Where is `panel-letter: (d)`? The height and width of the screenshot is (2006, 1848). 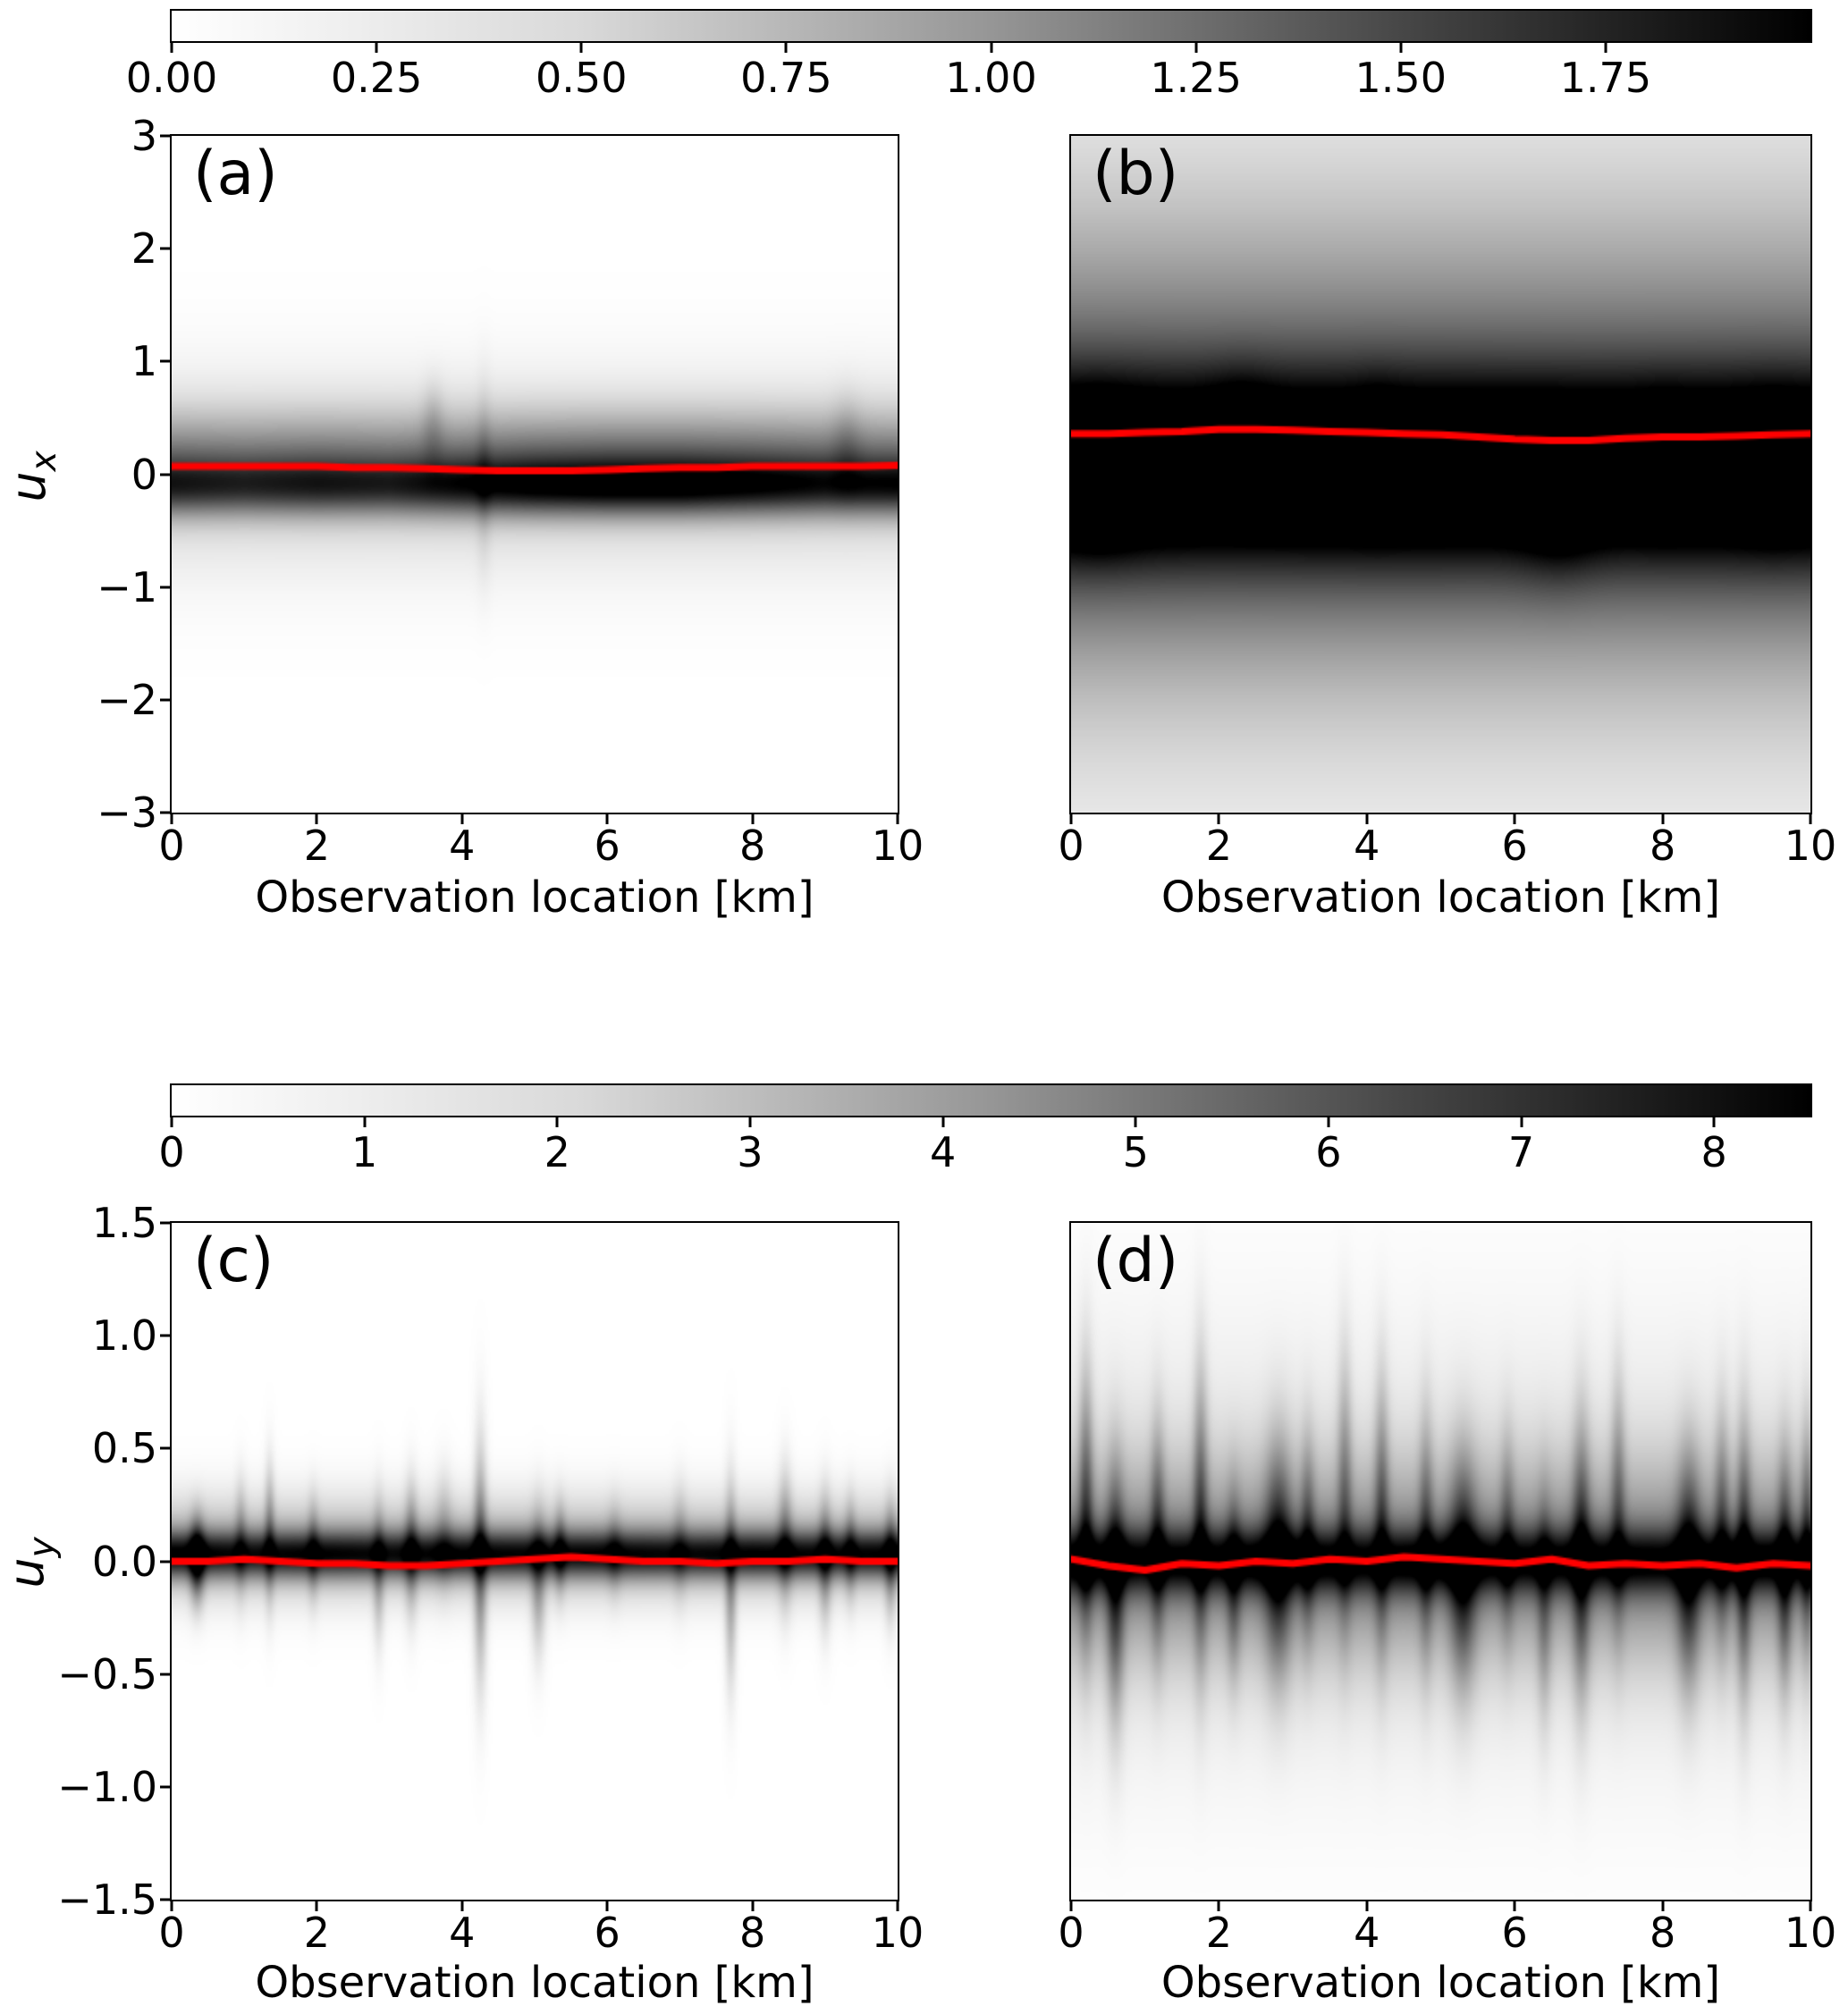
panel-letter: (d) is located at coordinates (1136, 1261).